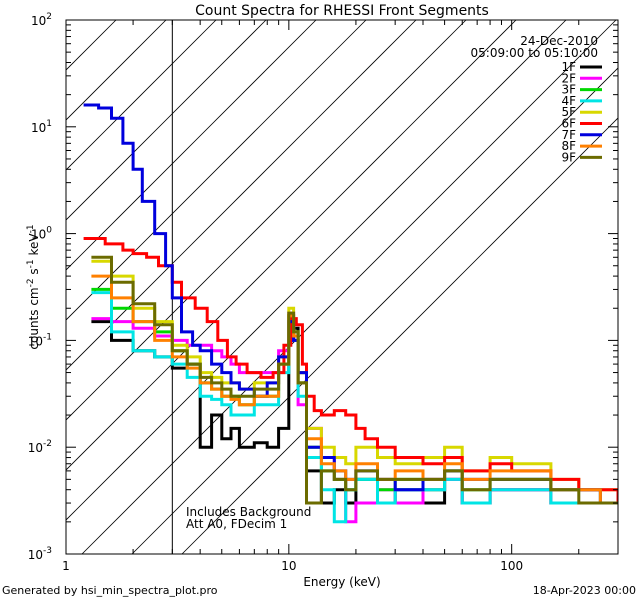  Describe the element at coordinates (31, 263) in the screenshot. I see `y-label-exp-2: -1` at that location.